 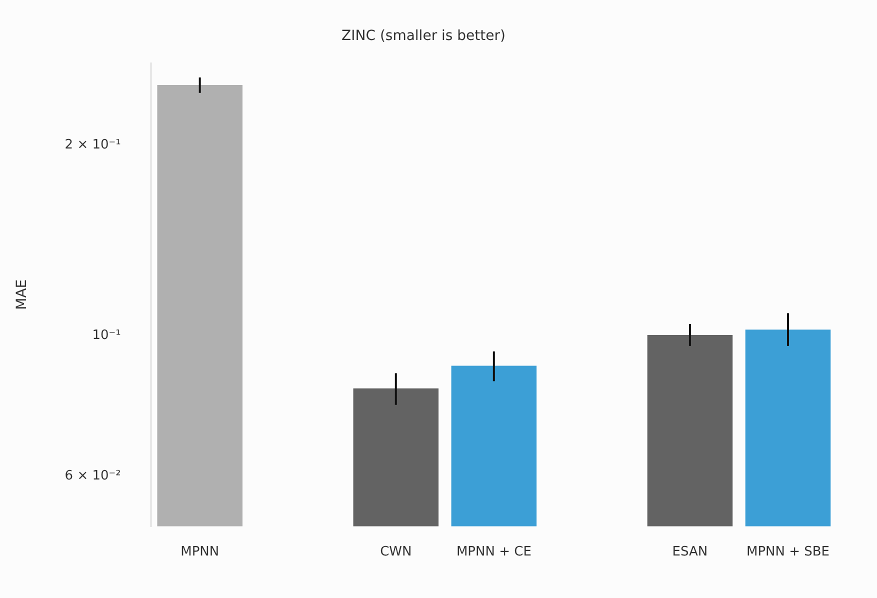 I want to click on y-tick-label: 10⁻¹, so click(x=106, y=336).